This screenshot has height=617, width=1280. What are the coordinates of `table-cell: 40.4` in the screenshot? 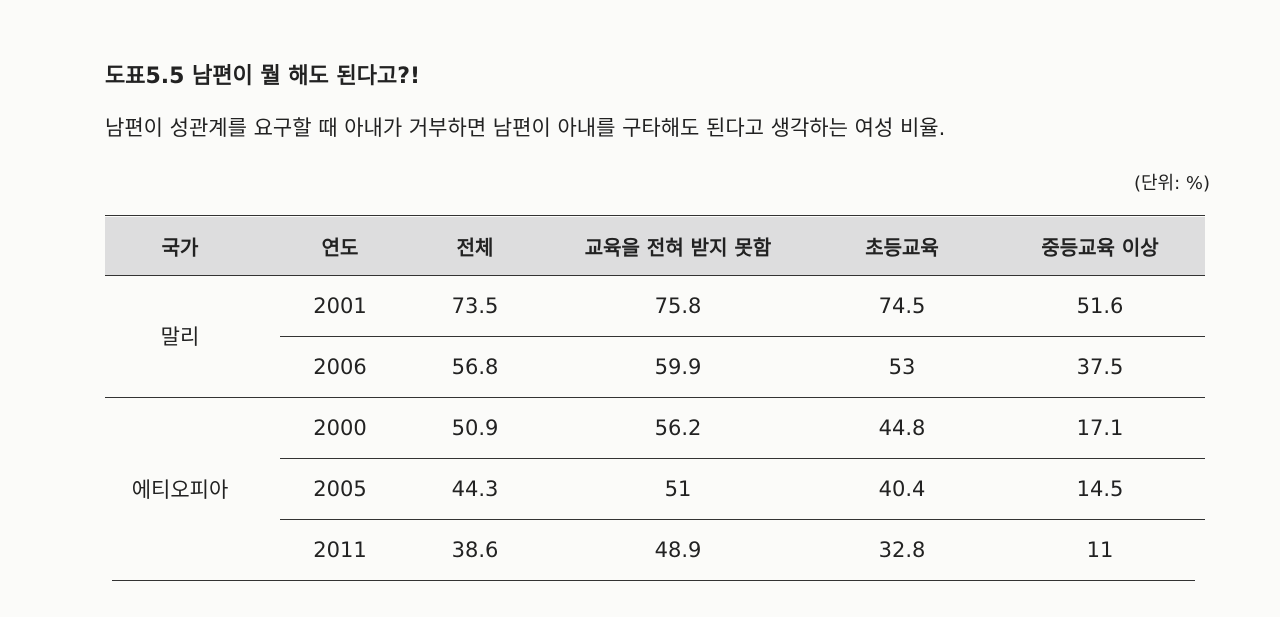 It's located at (902, 488).